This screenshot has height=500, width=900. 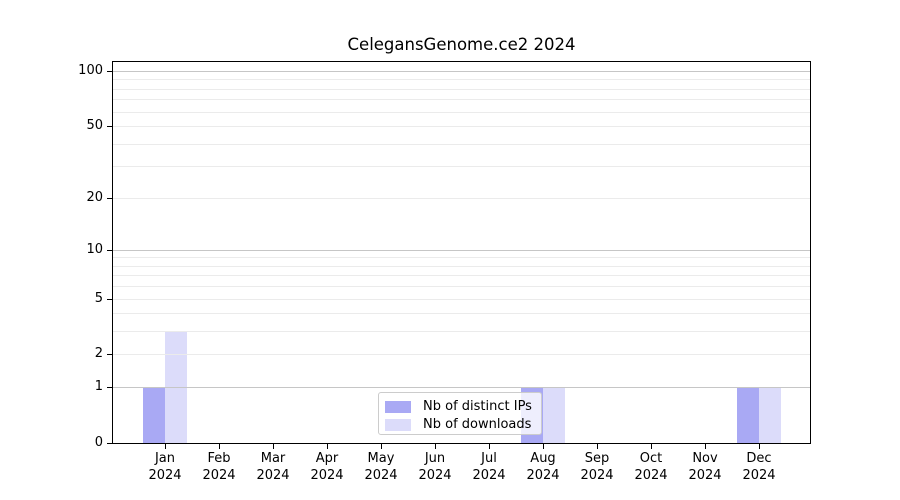 I want to click on x-tick-oct, so click(x=651, y=446).